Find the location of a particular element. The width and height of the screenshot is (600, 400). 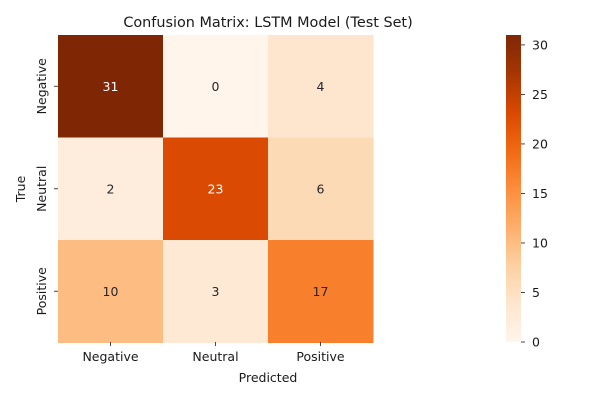

cell-value-label: 6 is located at coordinates (321, 188).